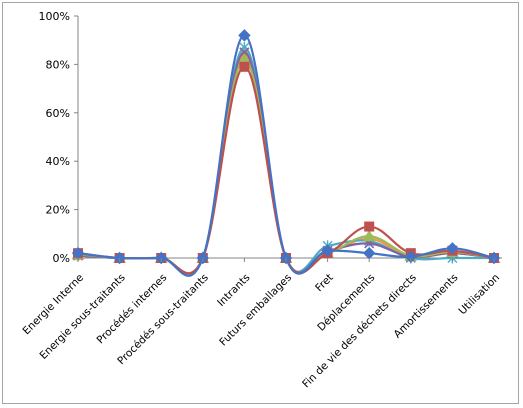 The height and width of the screenshot is (408, 523). What do you see at coordinates (58, 64) in the screenshot?
I see `y-tick-label: 80%` at bounding box center [58, 64].